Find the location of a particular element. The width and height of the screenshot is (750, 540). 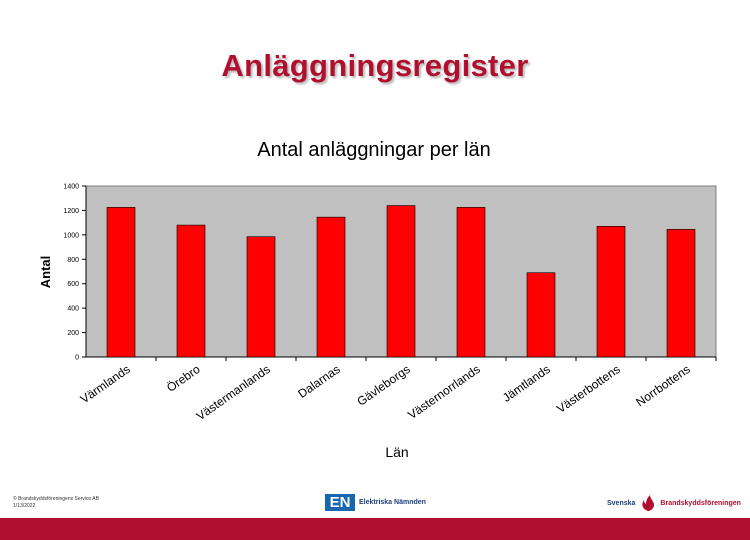

x-tick-label: Västernorrlands is located at coordinates (443, 392).